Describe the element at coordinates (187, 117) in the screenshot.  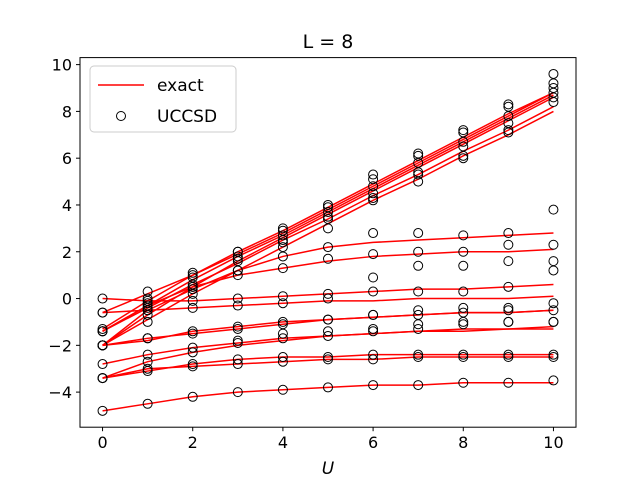
I see `legend-uccsd-label: UCCSD` at that location.